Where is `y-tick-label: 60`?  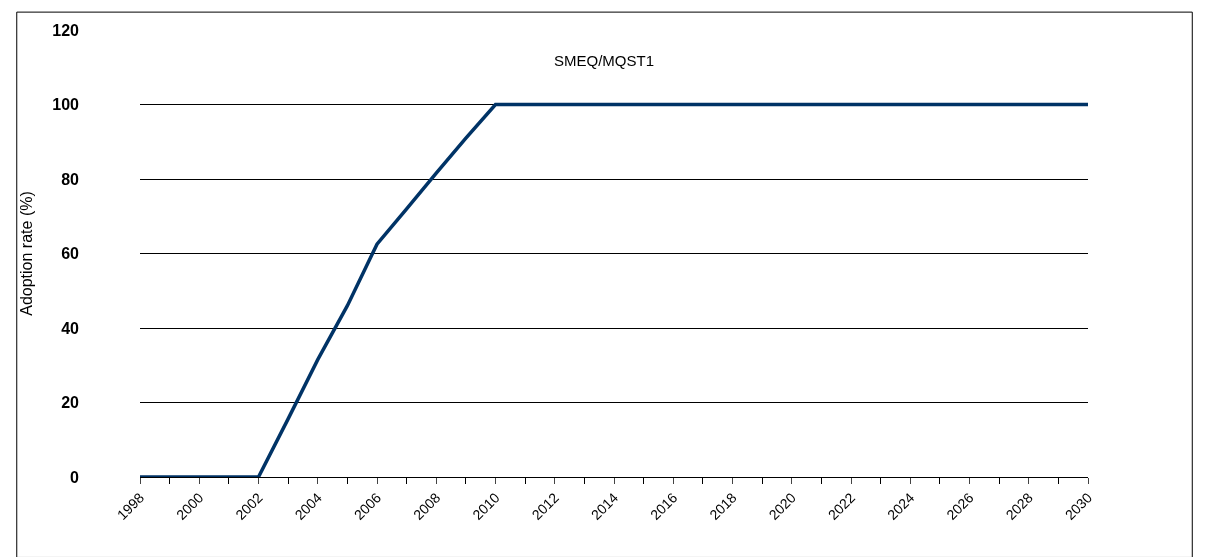
y-tick-label: 60 is located at coordinates (70, 254).